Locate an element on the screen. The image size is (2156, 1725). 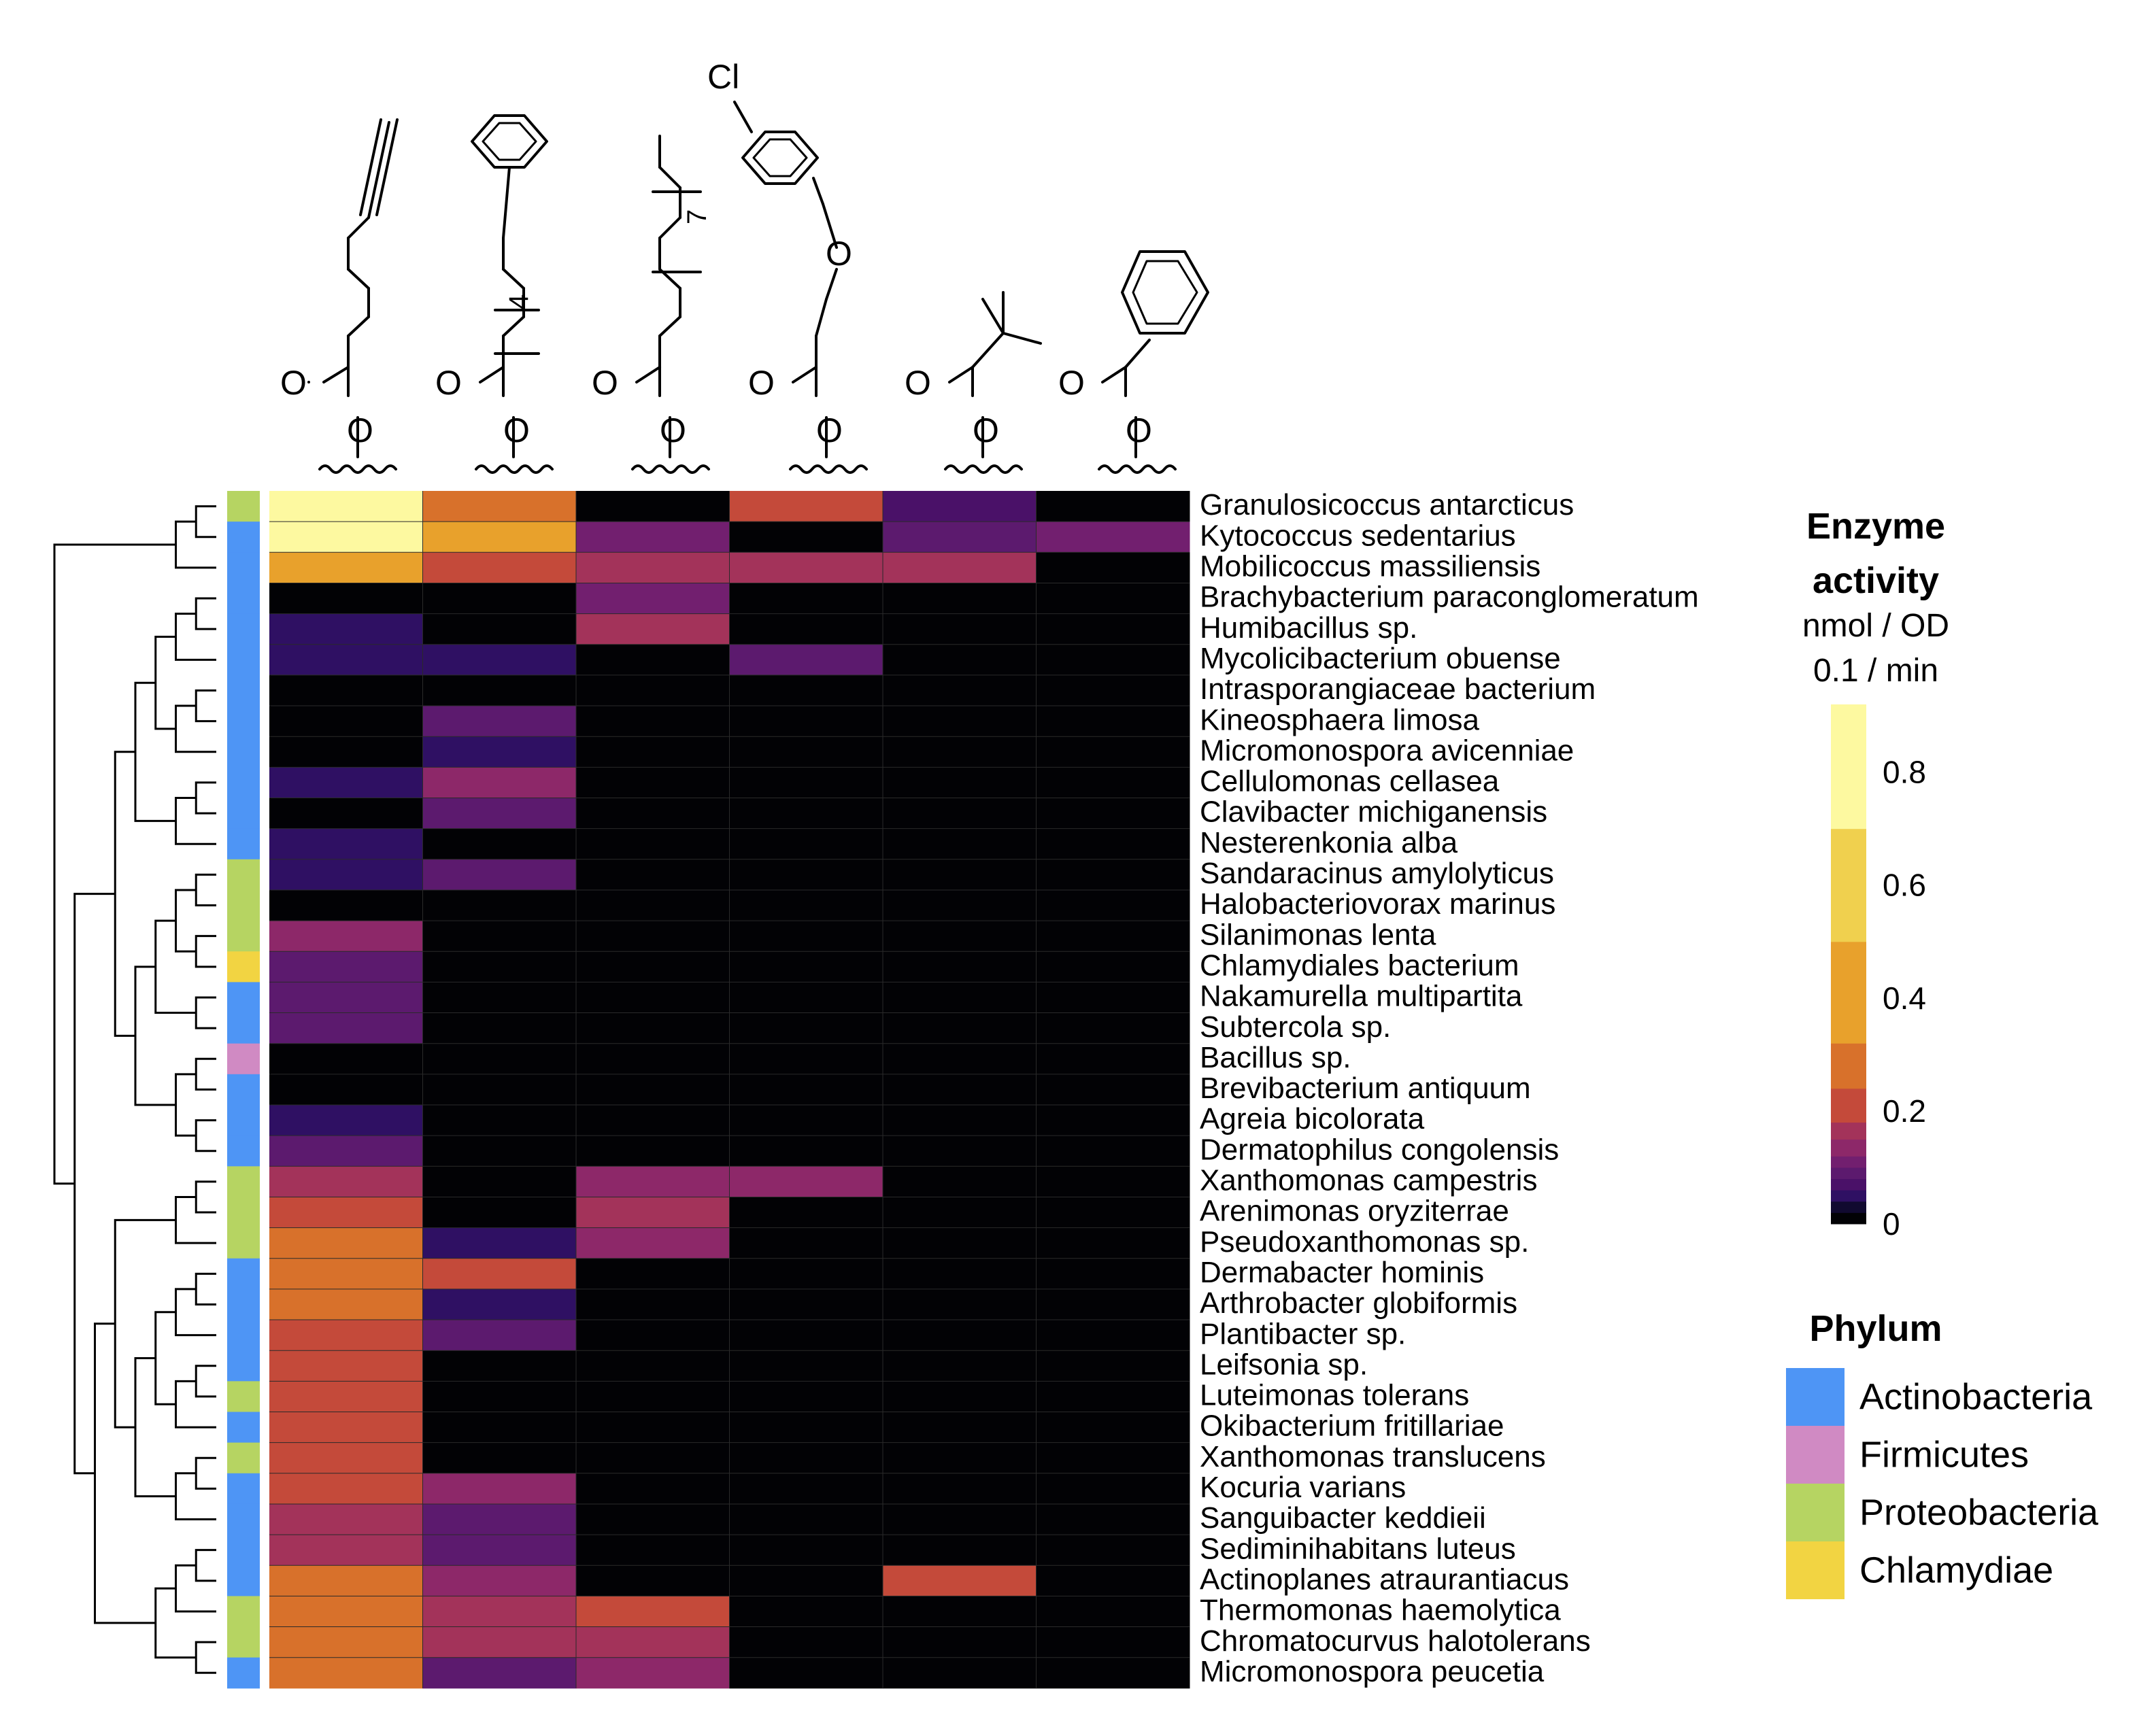
phylum-legend-label: Proteobacteria is located at coordinates (1979, 1512).